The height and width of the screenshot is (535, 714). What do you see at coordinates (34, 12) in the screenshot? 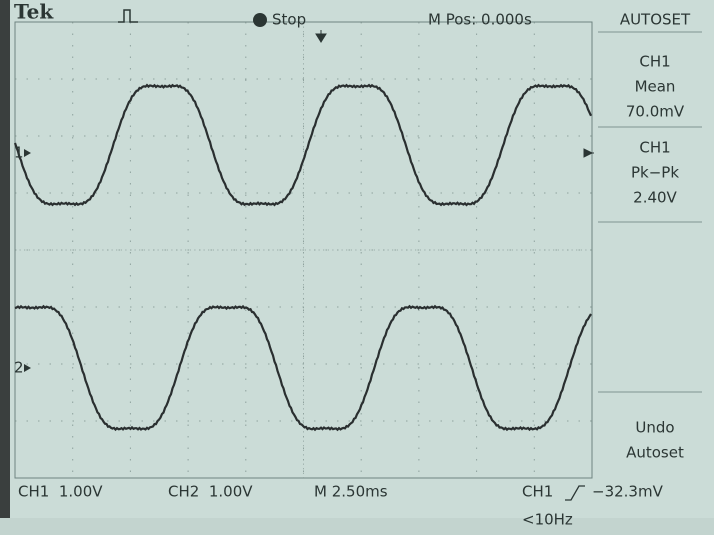
I see `brand: Tek` at bounding box center [34, 12].